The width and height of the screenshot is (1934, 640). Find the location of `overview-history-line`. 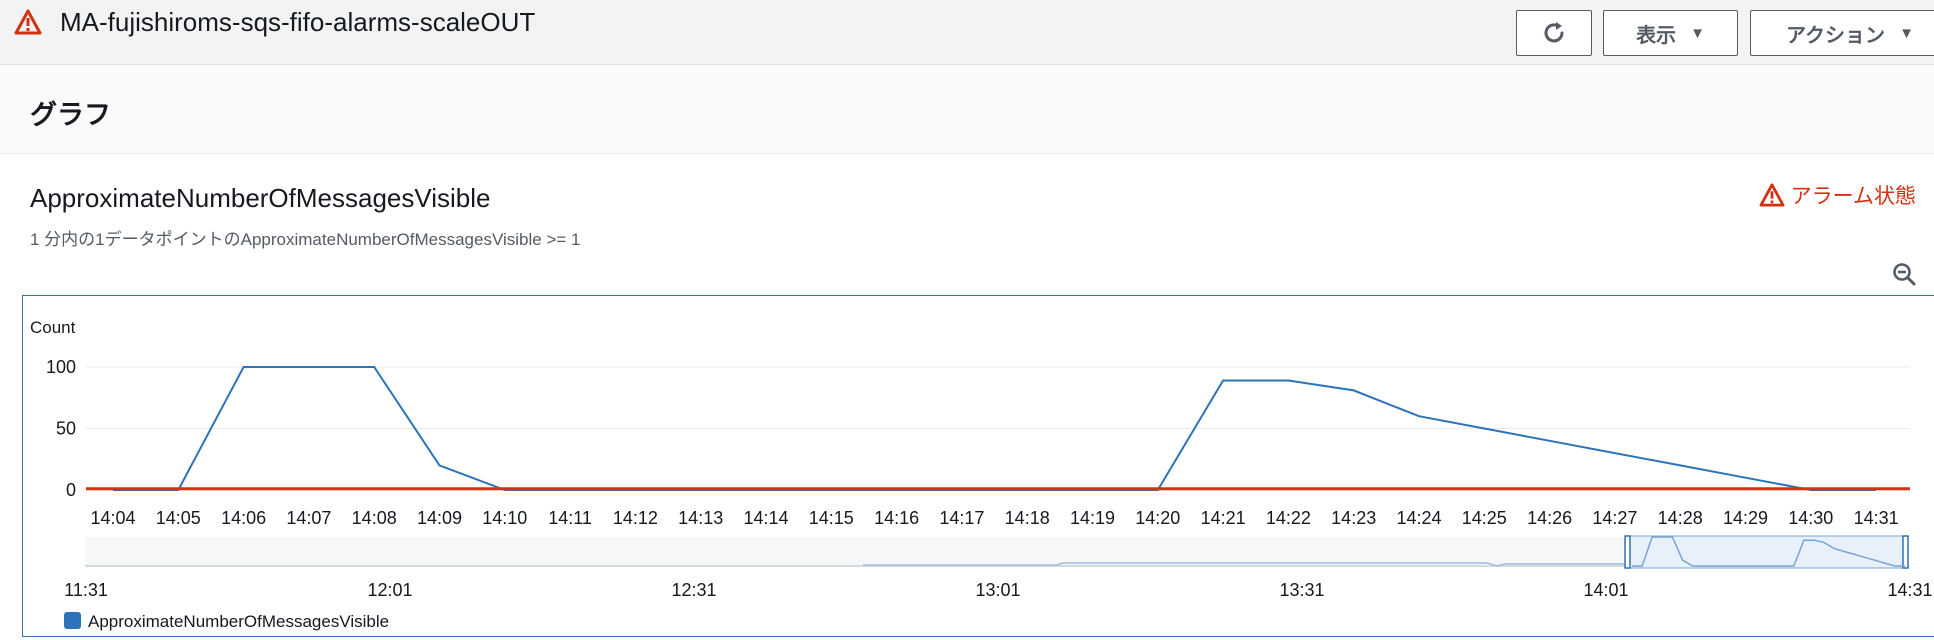

overview-history-line is located at coordinates (1248, 564).